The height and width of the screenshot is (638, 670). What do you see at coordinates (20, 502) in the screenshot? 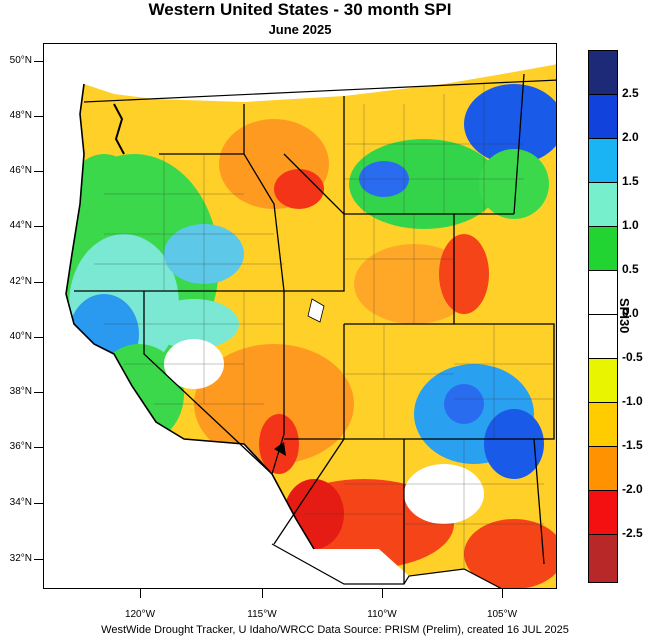
I see `lat-label-34n: 34°N` at bounding box center [20, 502].